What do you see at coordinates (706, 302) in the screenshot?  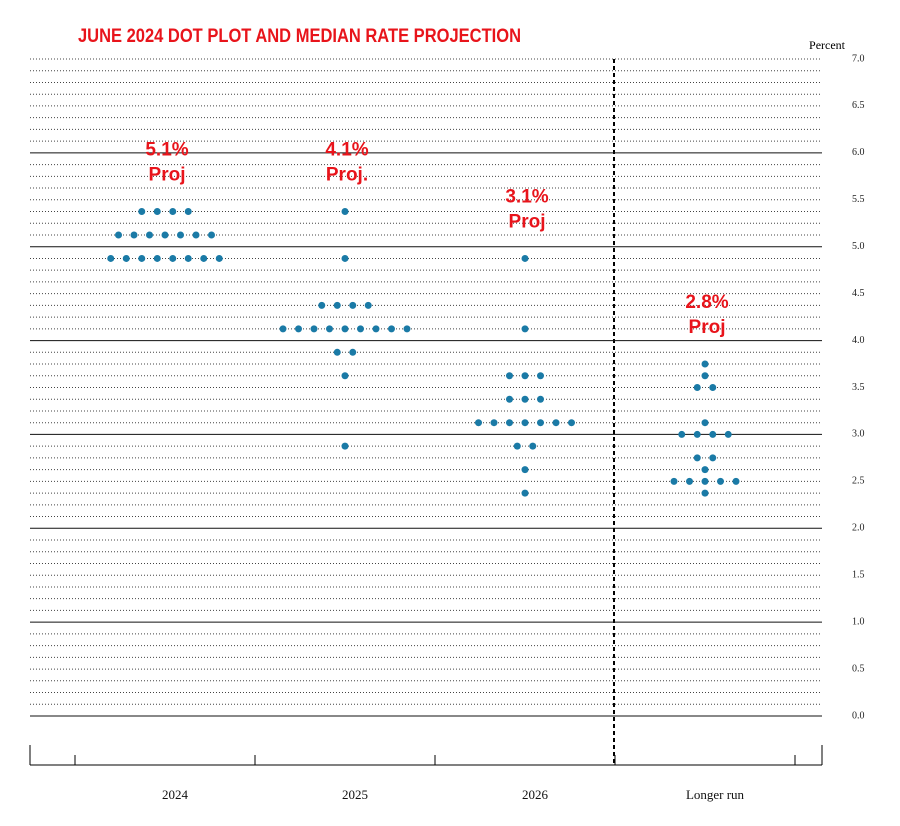 I see `annotation: 2.8%` at bounding box center [706, 302].